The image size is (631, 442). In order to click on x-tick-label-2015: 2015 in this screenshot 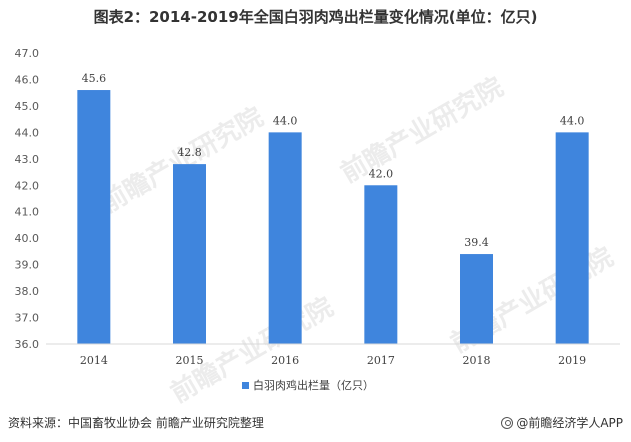, I will do `click(190, 360)`.